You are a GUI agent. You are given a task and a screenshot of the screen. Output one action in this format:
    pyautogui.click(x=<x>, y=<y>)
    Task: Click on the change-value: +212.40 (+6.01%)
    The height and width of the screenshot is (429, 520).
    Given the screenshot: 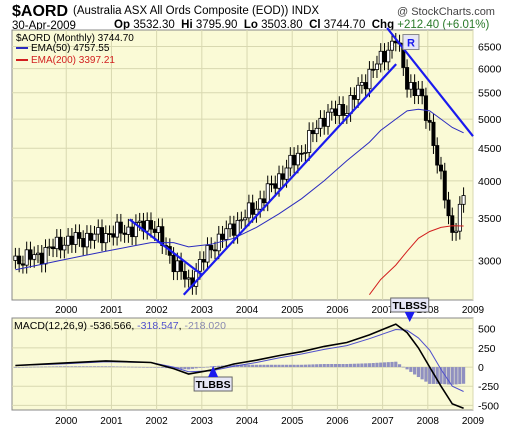 What is the action you would take?
    pyautogui.click(x=443, y=25)
    